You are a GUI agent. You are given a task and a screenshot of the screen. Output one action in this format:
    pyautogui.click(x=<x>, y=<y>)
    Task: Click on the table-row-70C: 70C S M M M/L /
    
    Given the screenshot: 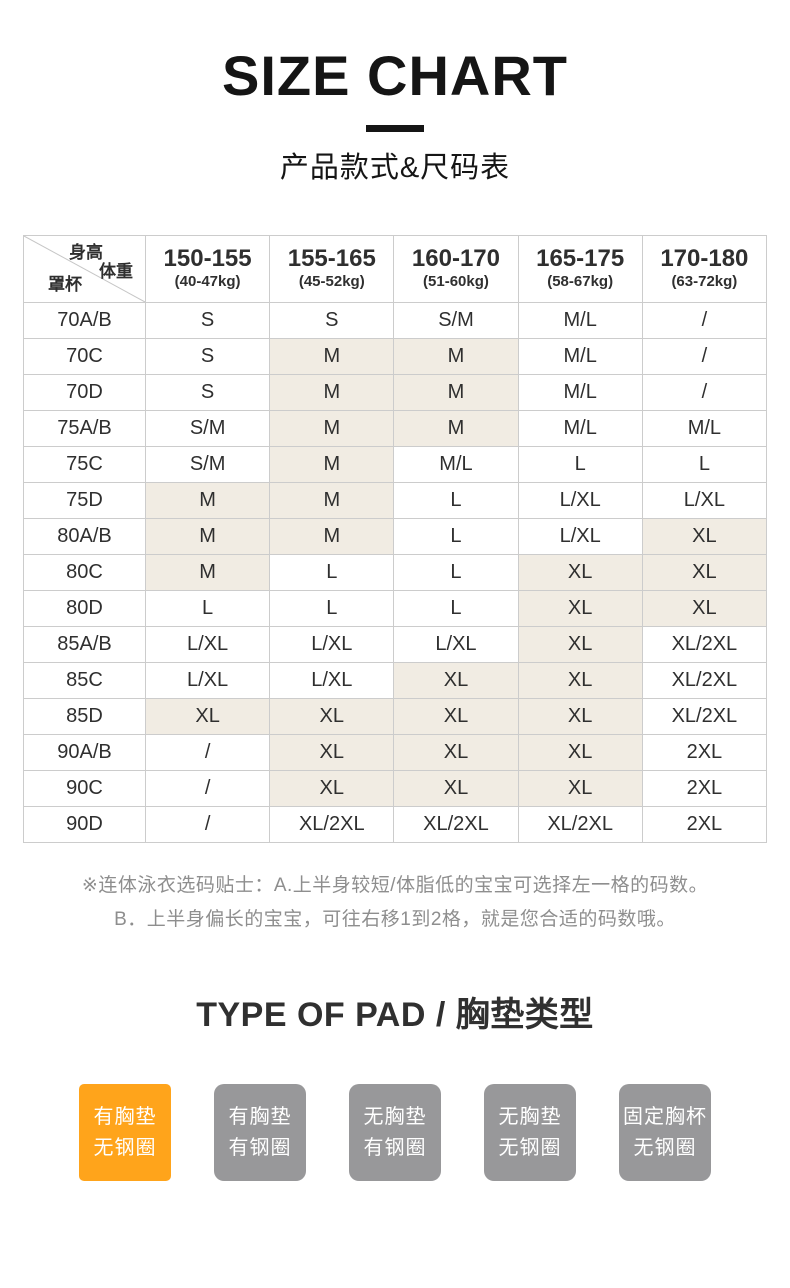 What is the action you would take?
    pyautogui.click(x=395, y=356)
    